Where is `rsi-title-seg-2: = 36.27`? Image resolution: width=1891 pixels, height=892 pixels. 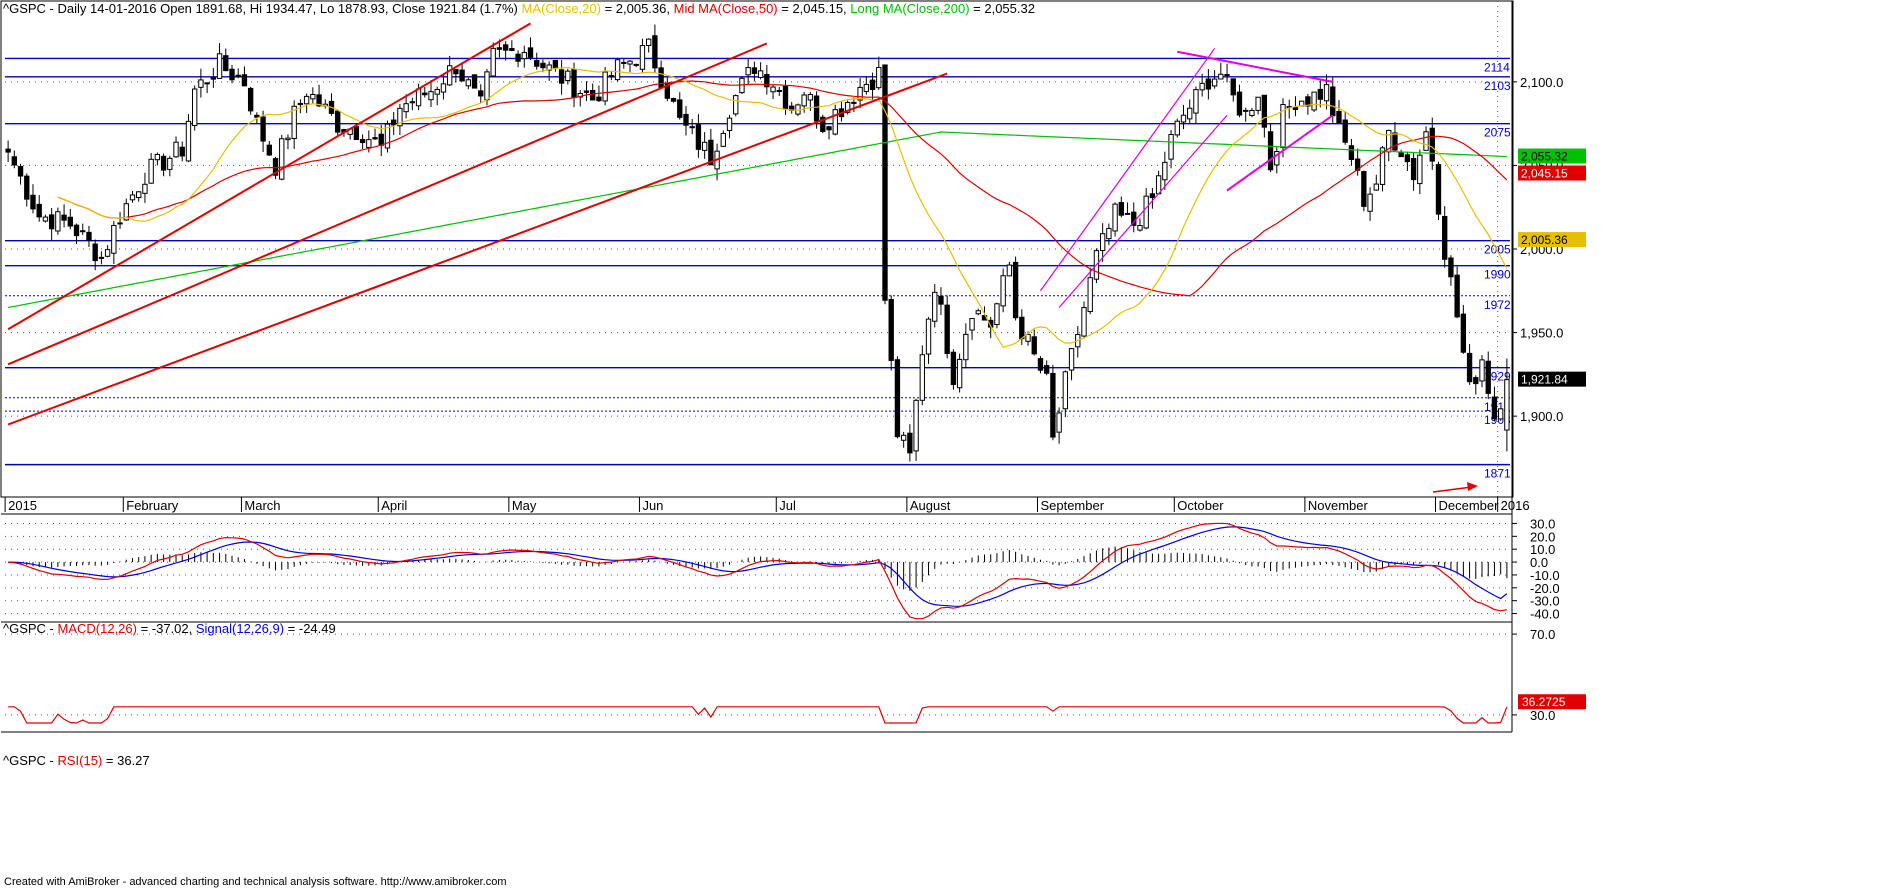
rsi-title-seg-2: = 36.27 is located at coordinates (126, 760).